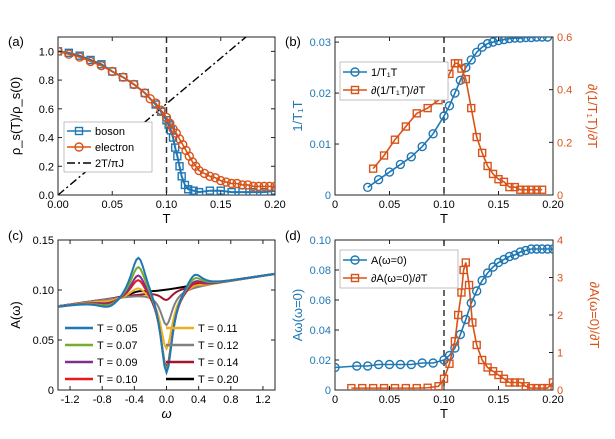  I want to click on plot-area, so click(166, 116).